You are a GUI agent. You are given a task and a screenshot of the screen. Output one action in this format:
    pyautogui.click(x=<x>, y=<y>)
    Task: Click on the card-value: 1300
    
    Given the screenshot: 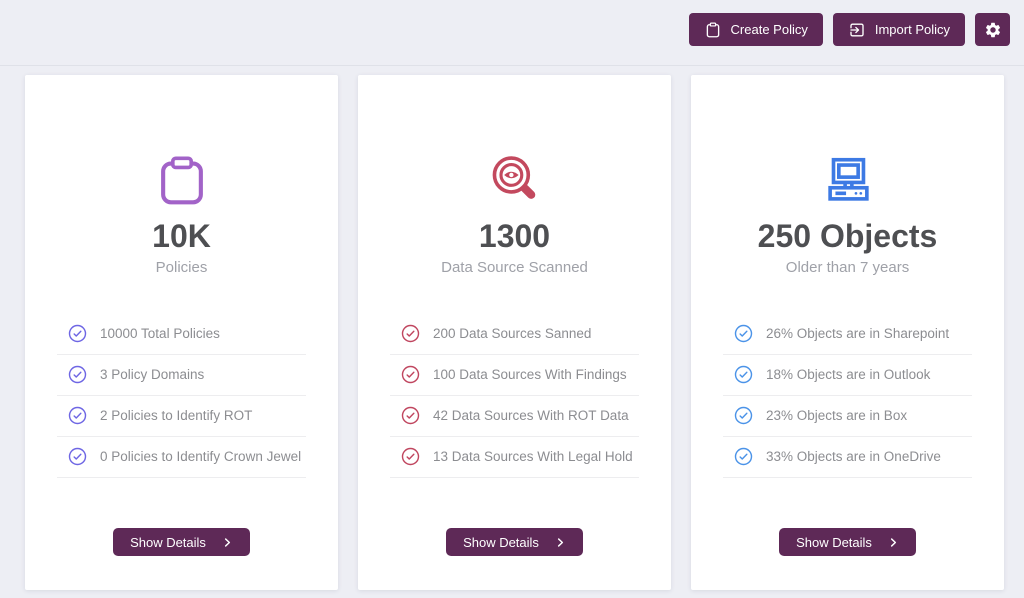 What is the action you would take?
    pyautogui.click(x=514, y=236)
    